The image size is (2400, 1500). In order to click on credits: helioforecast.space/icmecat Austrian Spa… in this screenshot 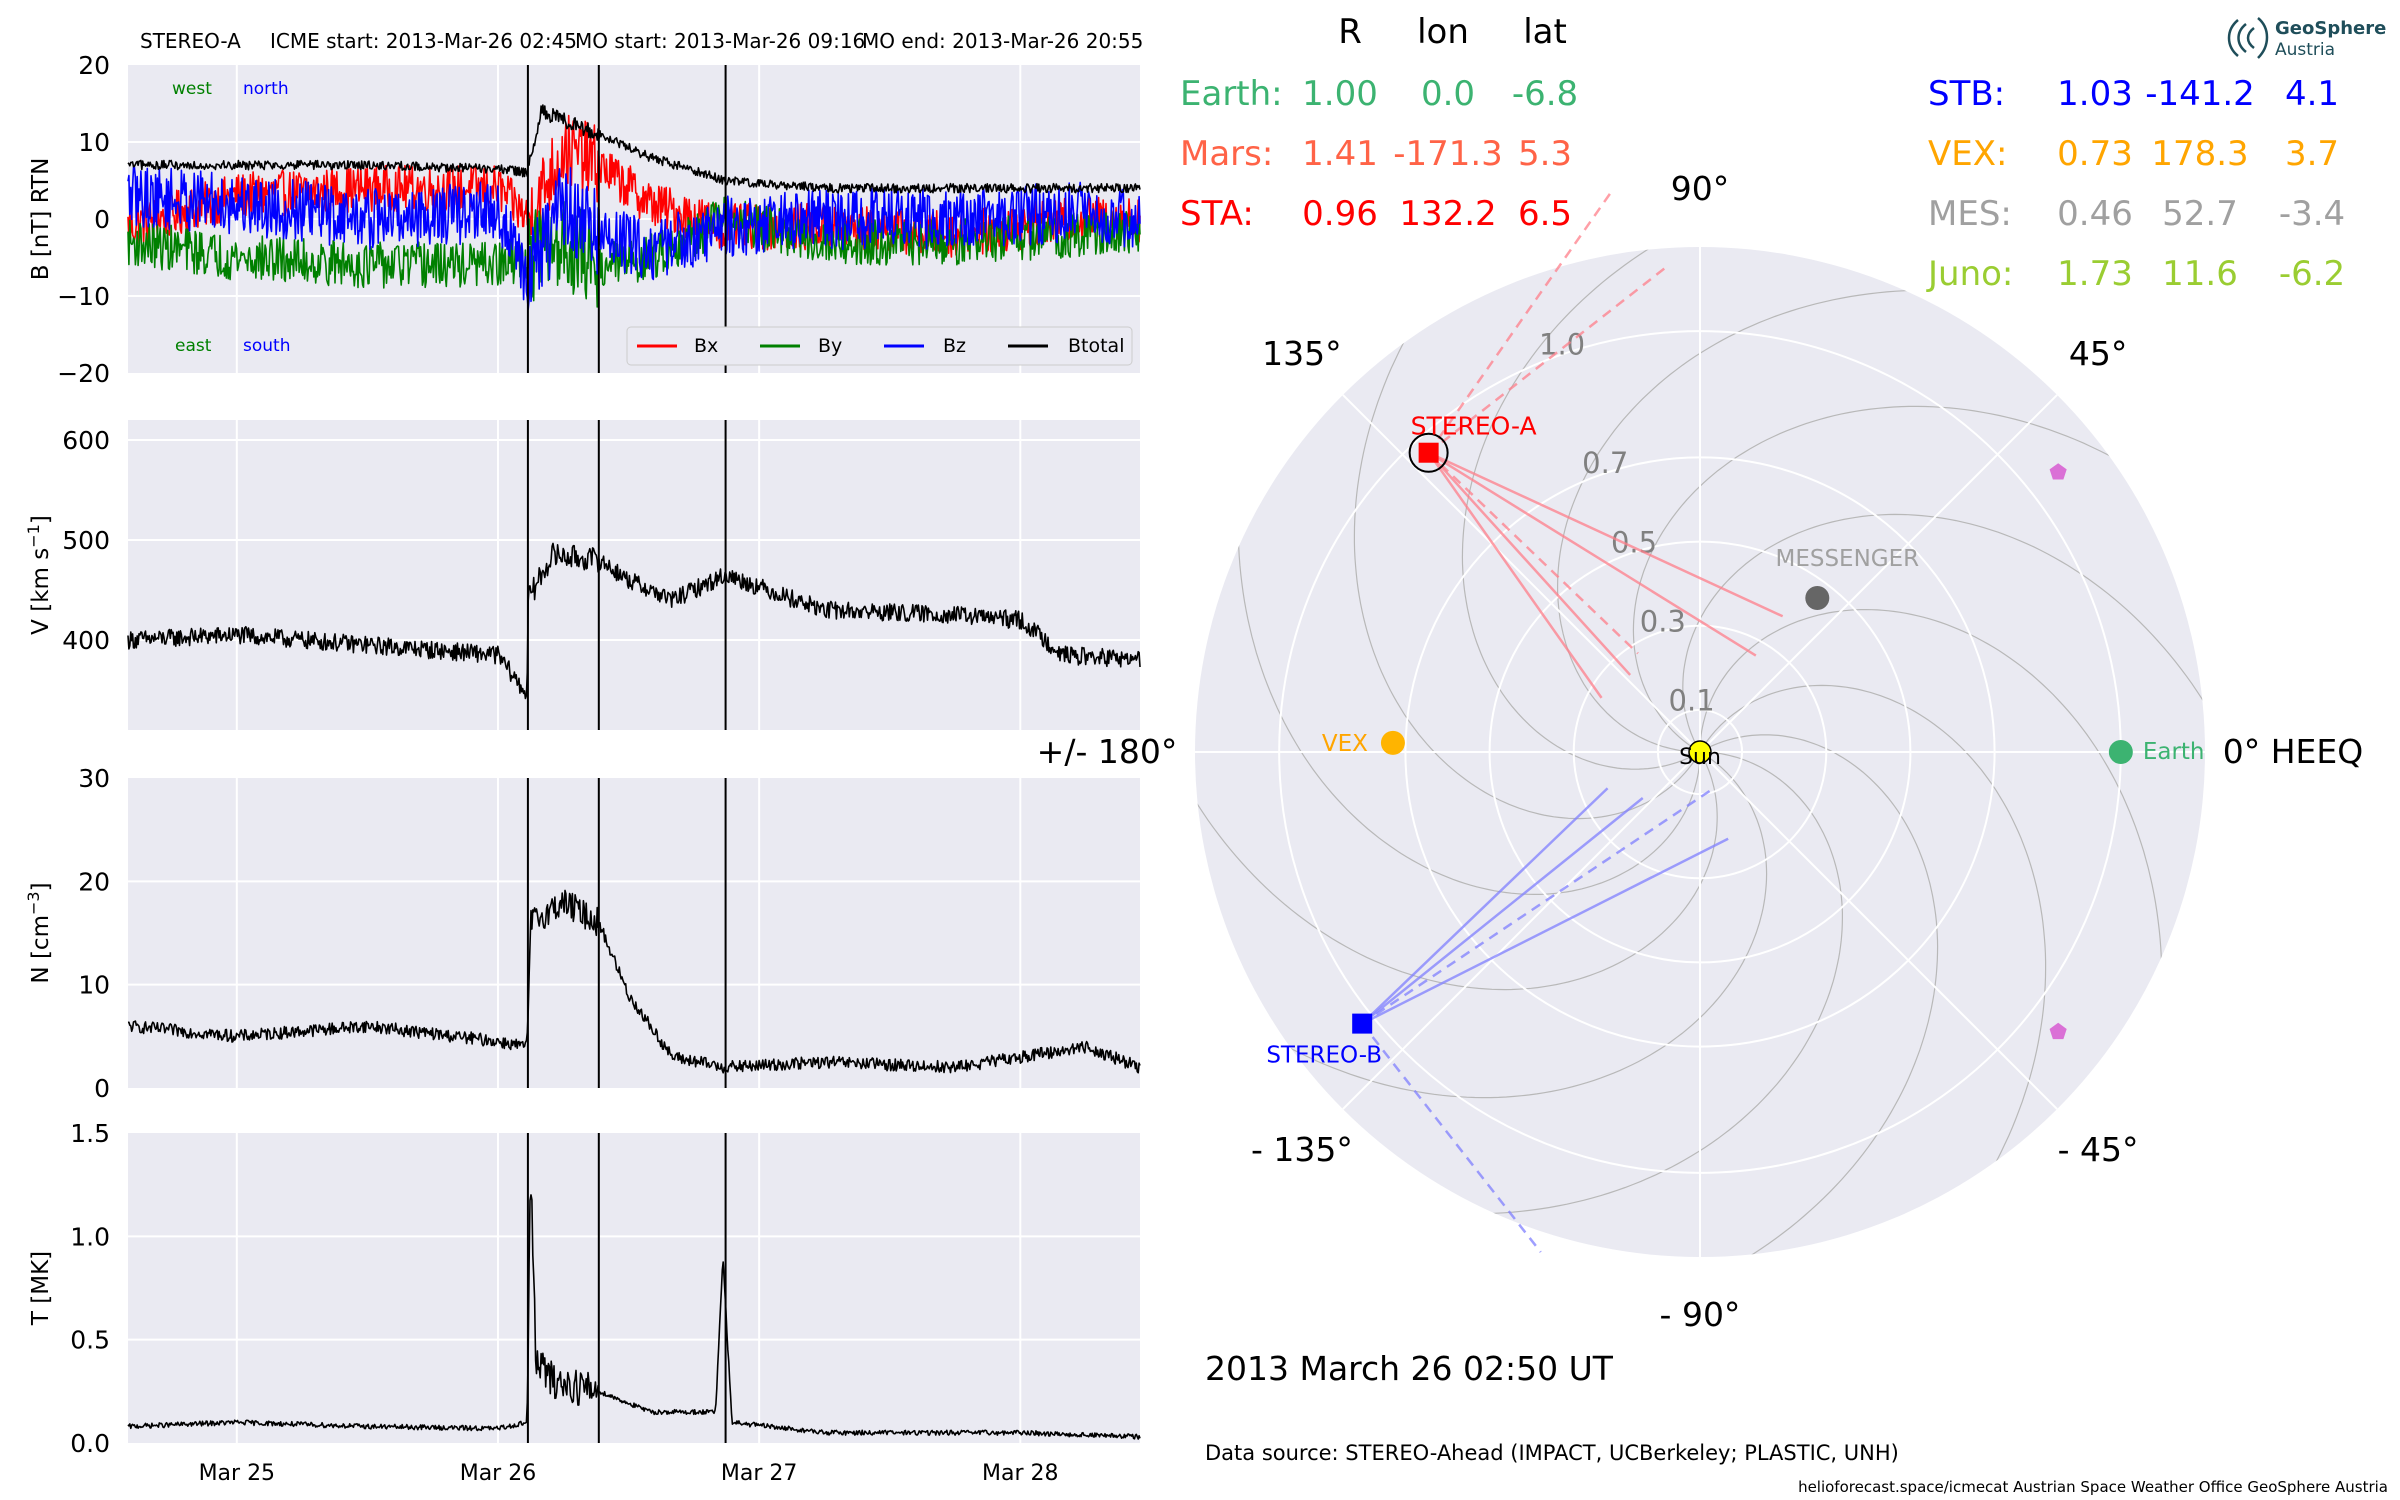, I will do `click(2093, 1487)`.